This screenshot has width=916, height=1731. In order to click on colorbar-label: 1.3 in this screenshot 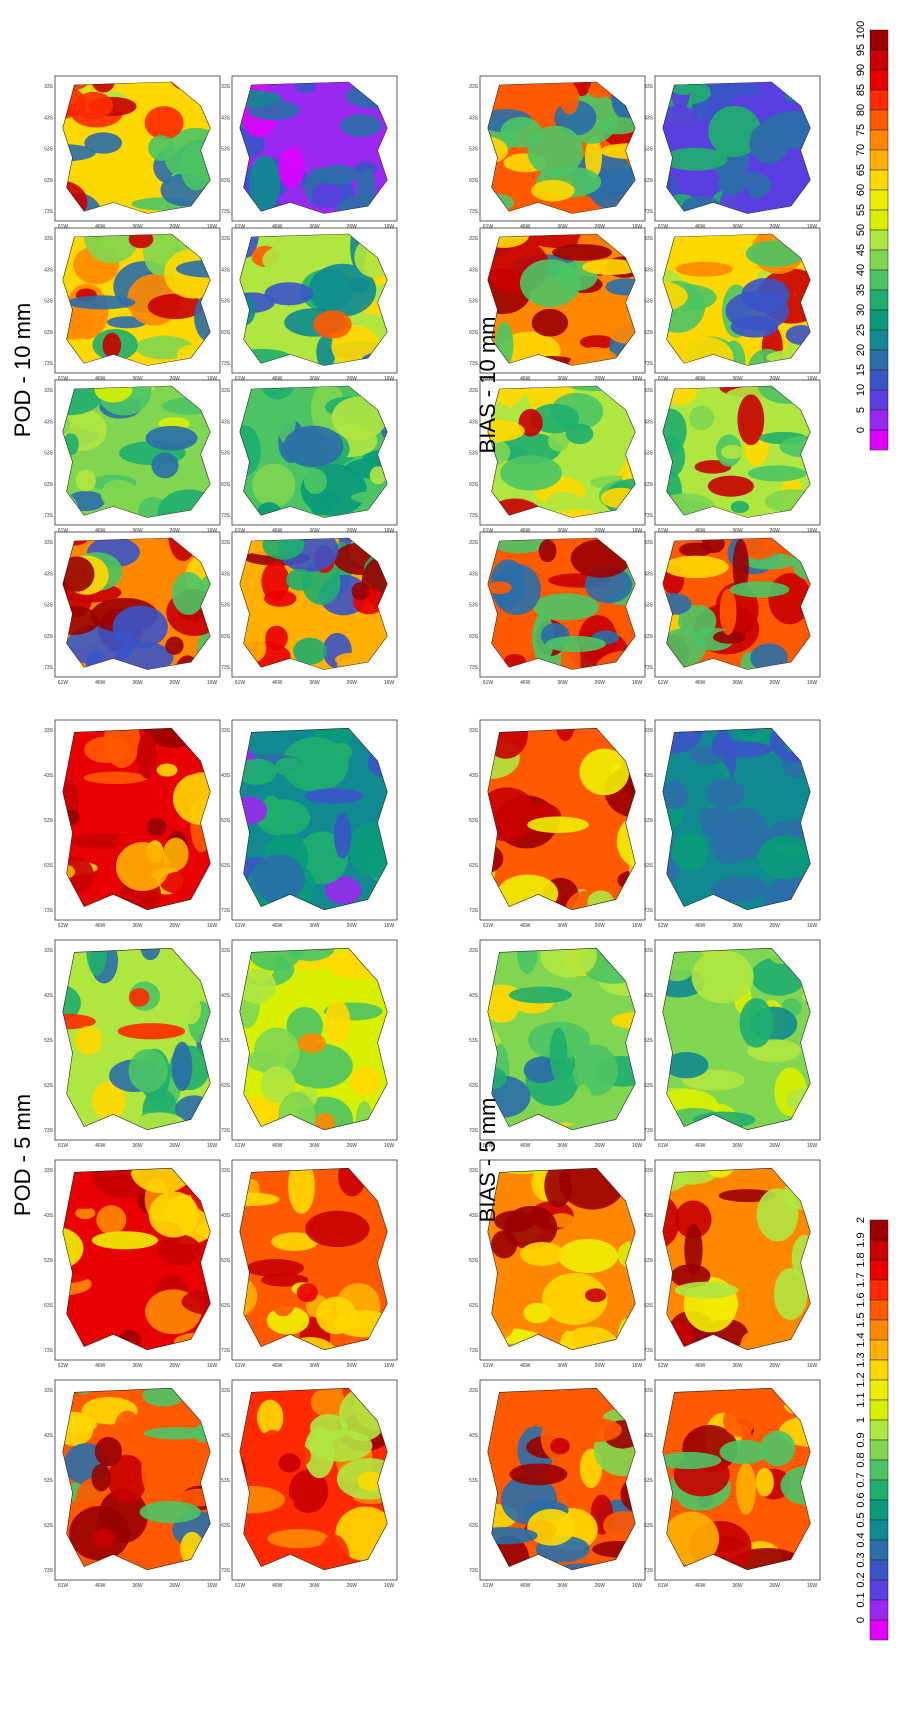, I will do `click(861, 1359)`.